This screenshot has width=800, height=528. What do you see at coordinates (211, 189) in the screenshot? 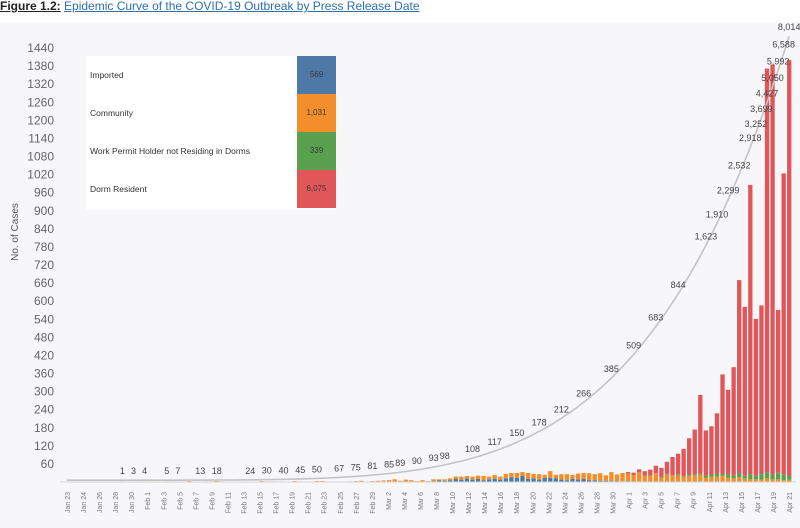
I see `legend-item-dorm-resident: Dorm Resident 6,075` at bounding box center [211, 189].